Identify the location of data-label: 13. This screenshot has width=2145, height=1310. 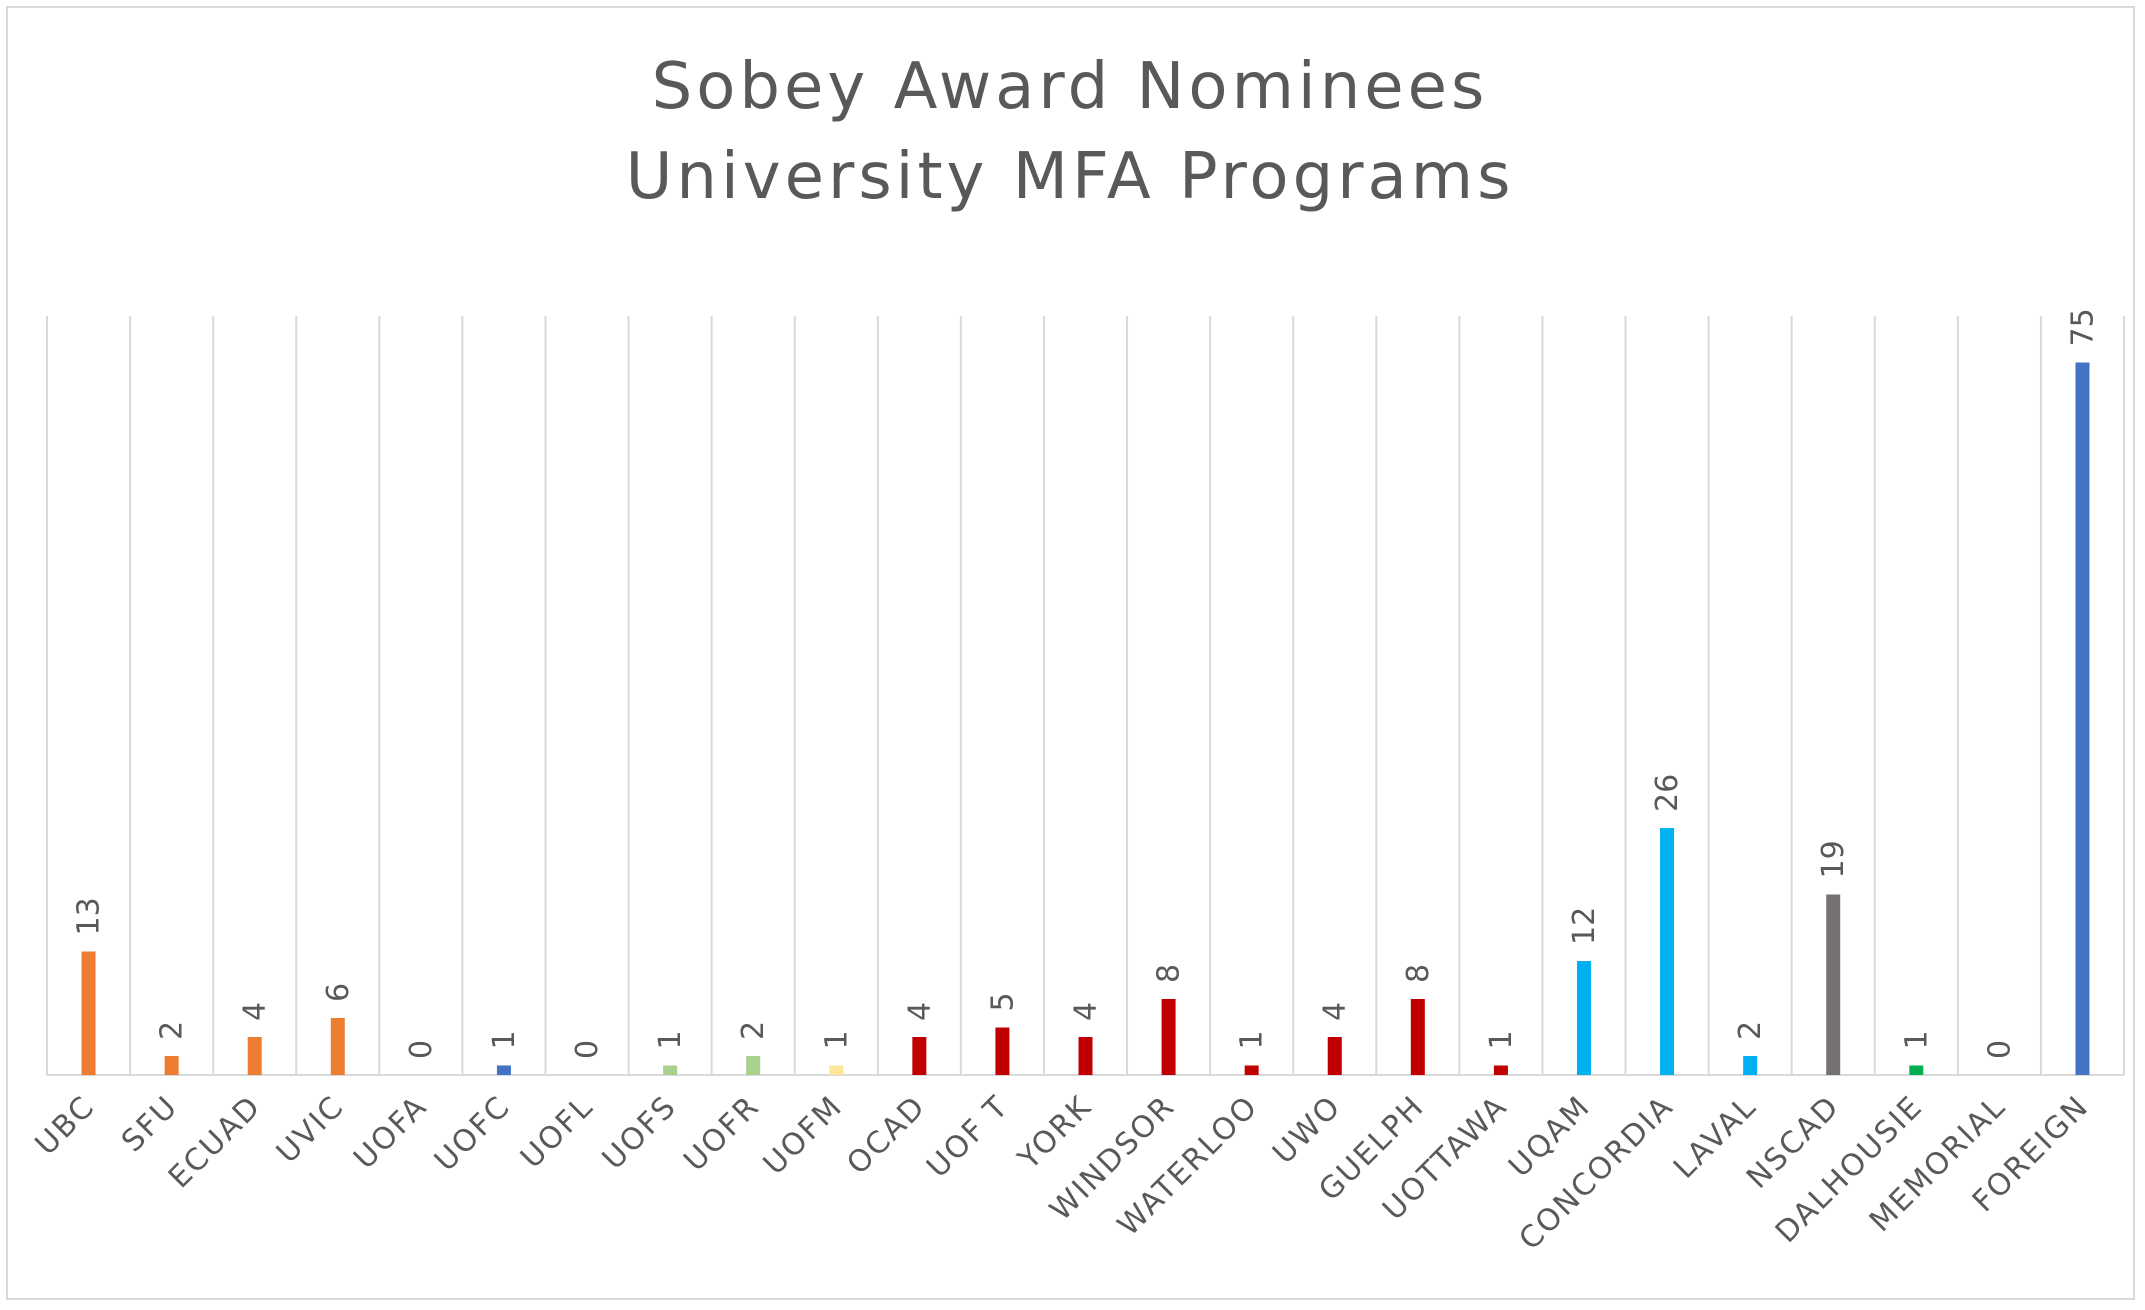
(89, 916).